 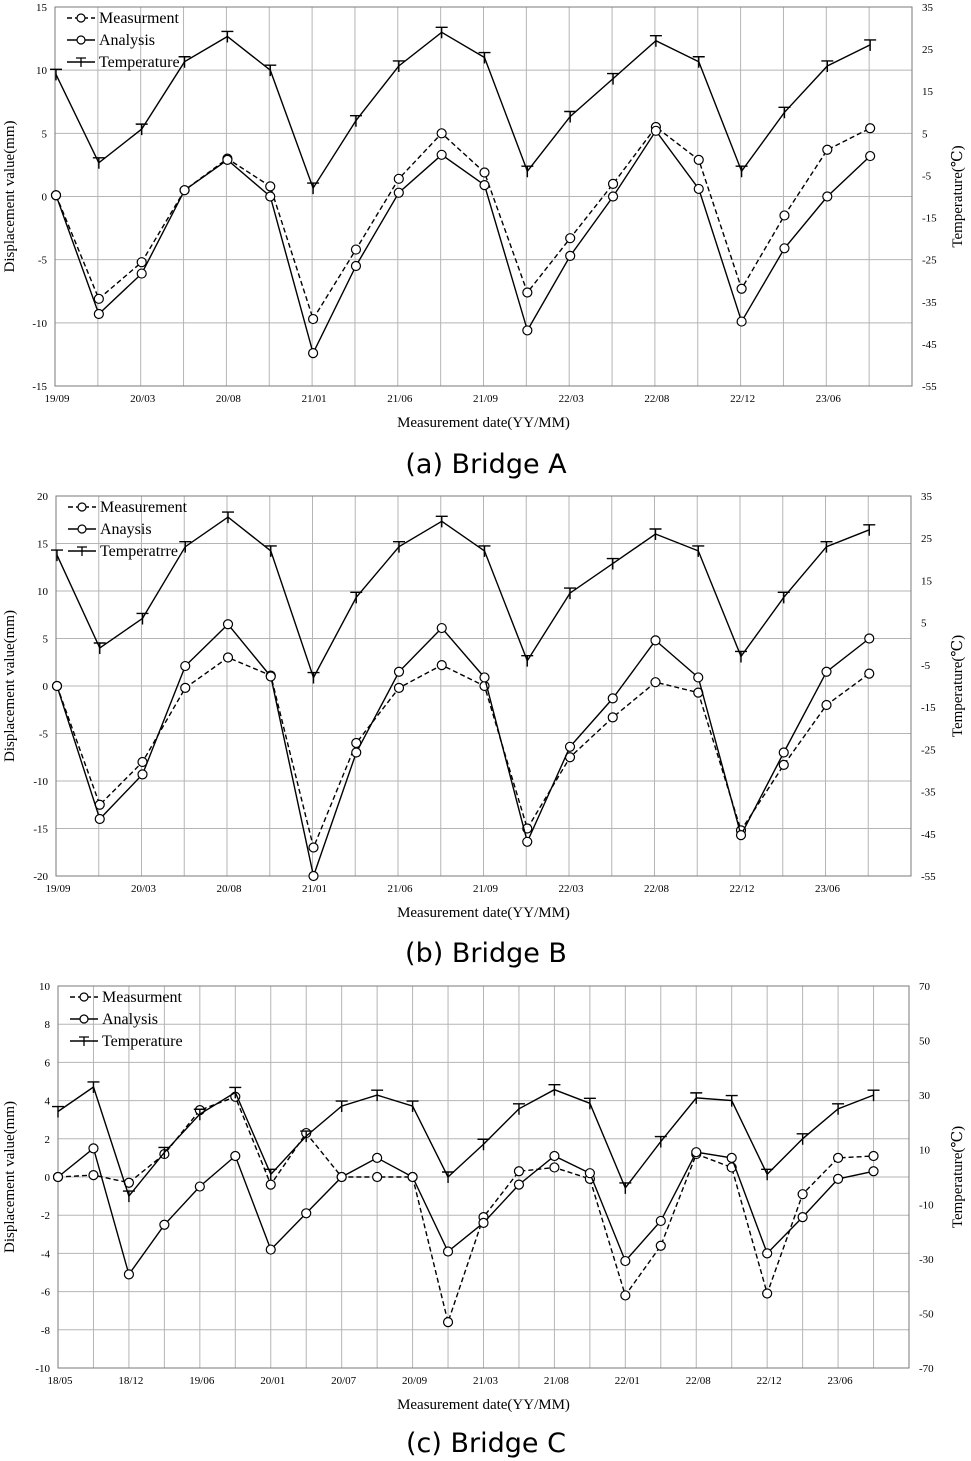 I want to click on legend: Measurment Analysis Temperature, so click(x=123, y=40).